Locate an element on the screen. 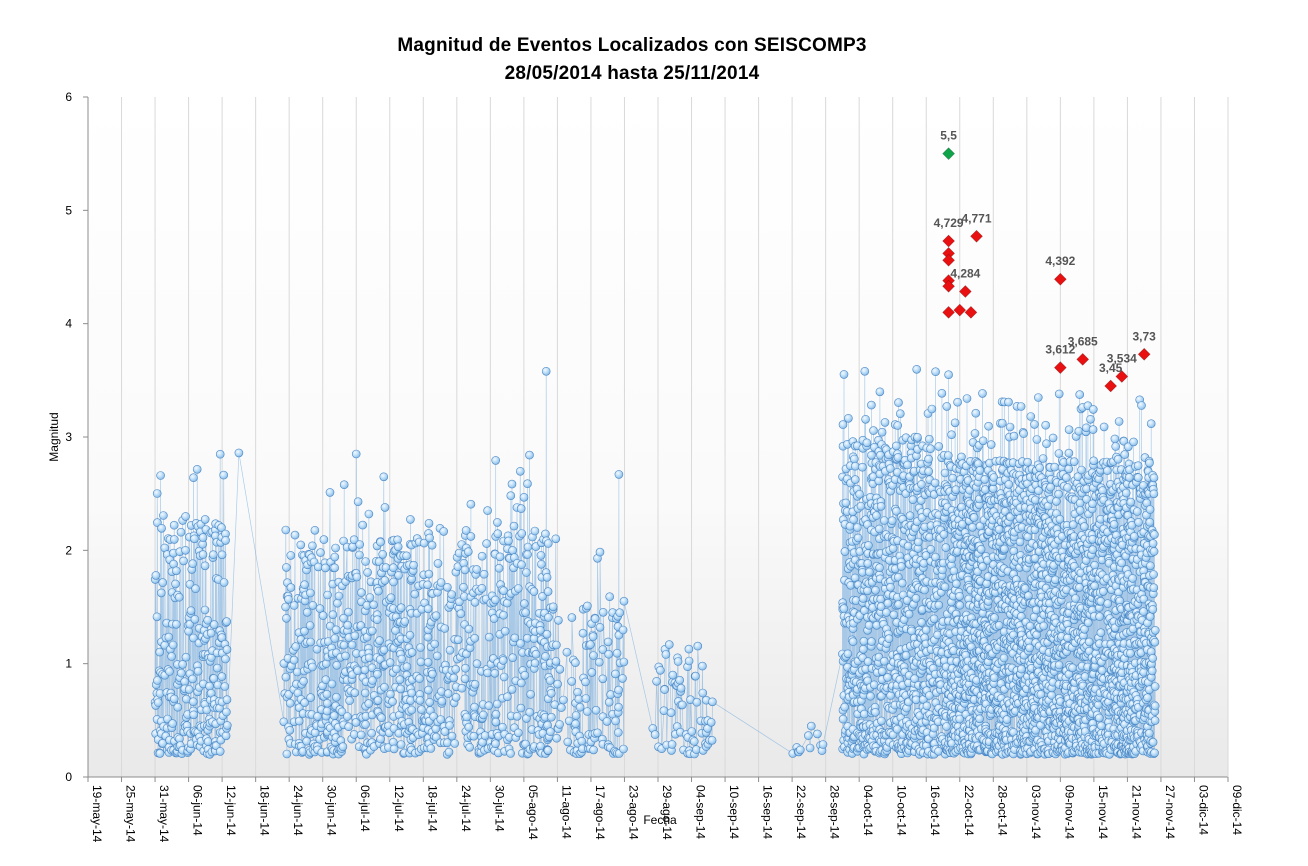 The width and height of the screenshot is (1308, 866). y-tick-label: 3 is located at coordinates (68, 437).